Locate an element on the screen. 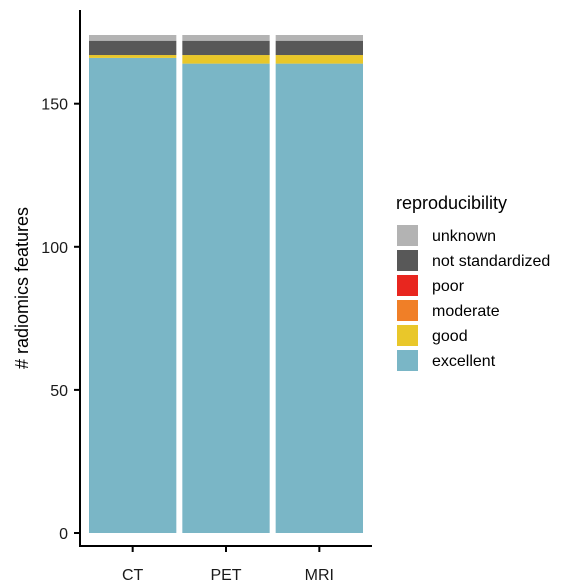  y-tick-label: 50 is located at coordinates (59, 391).